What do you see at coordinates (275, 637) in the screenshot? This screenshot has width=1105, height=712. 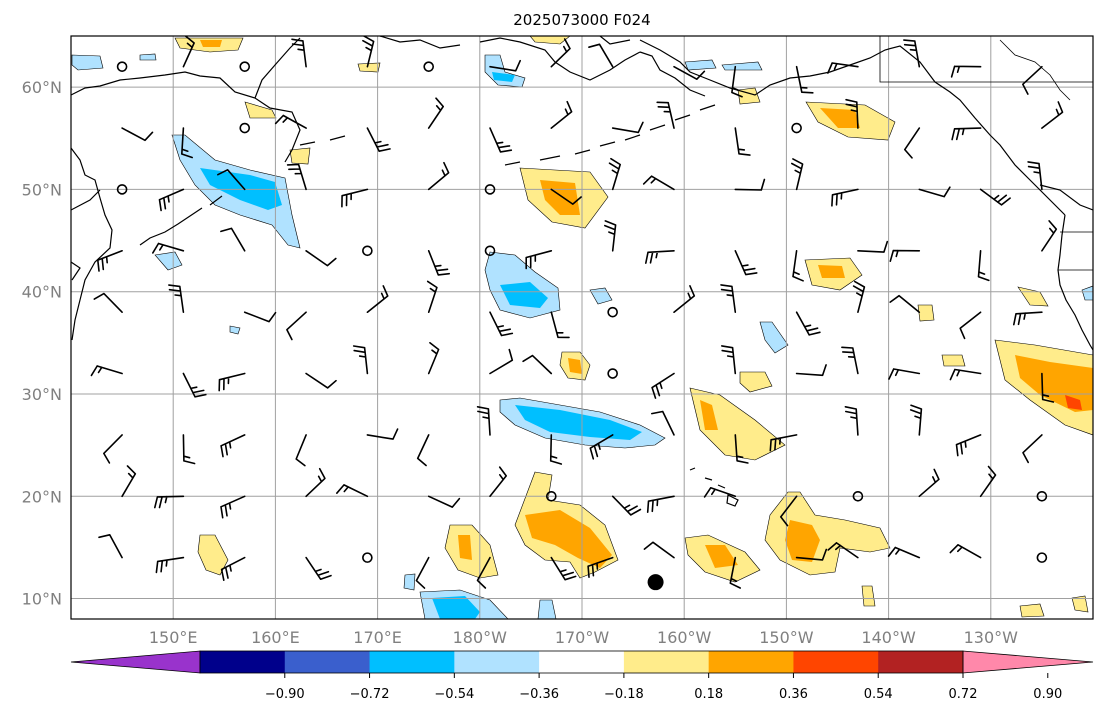 I see `lon-label: 160°E` at bounding box center [275, 637].